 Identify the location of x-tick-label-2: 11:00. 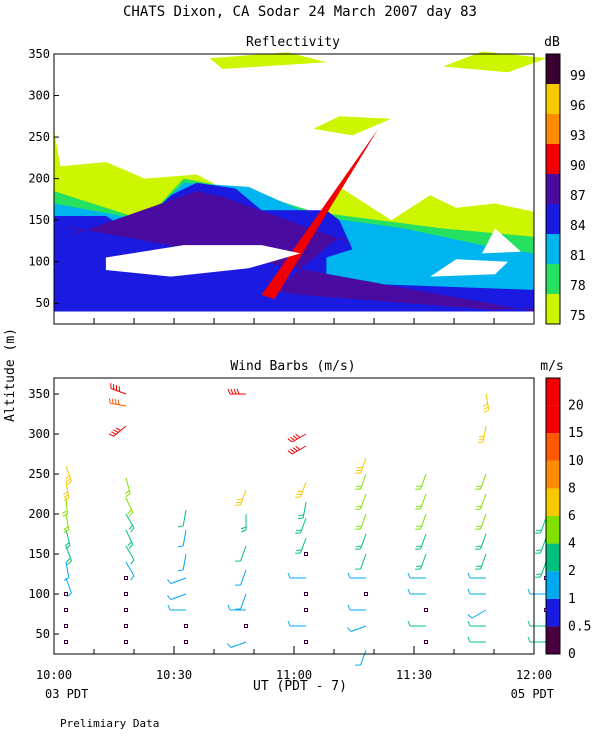
(294, 675).